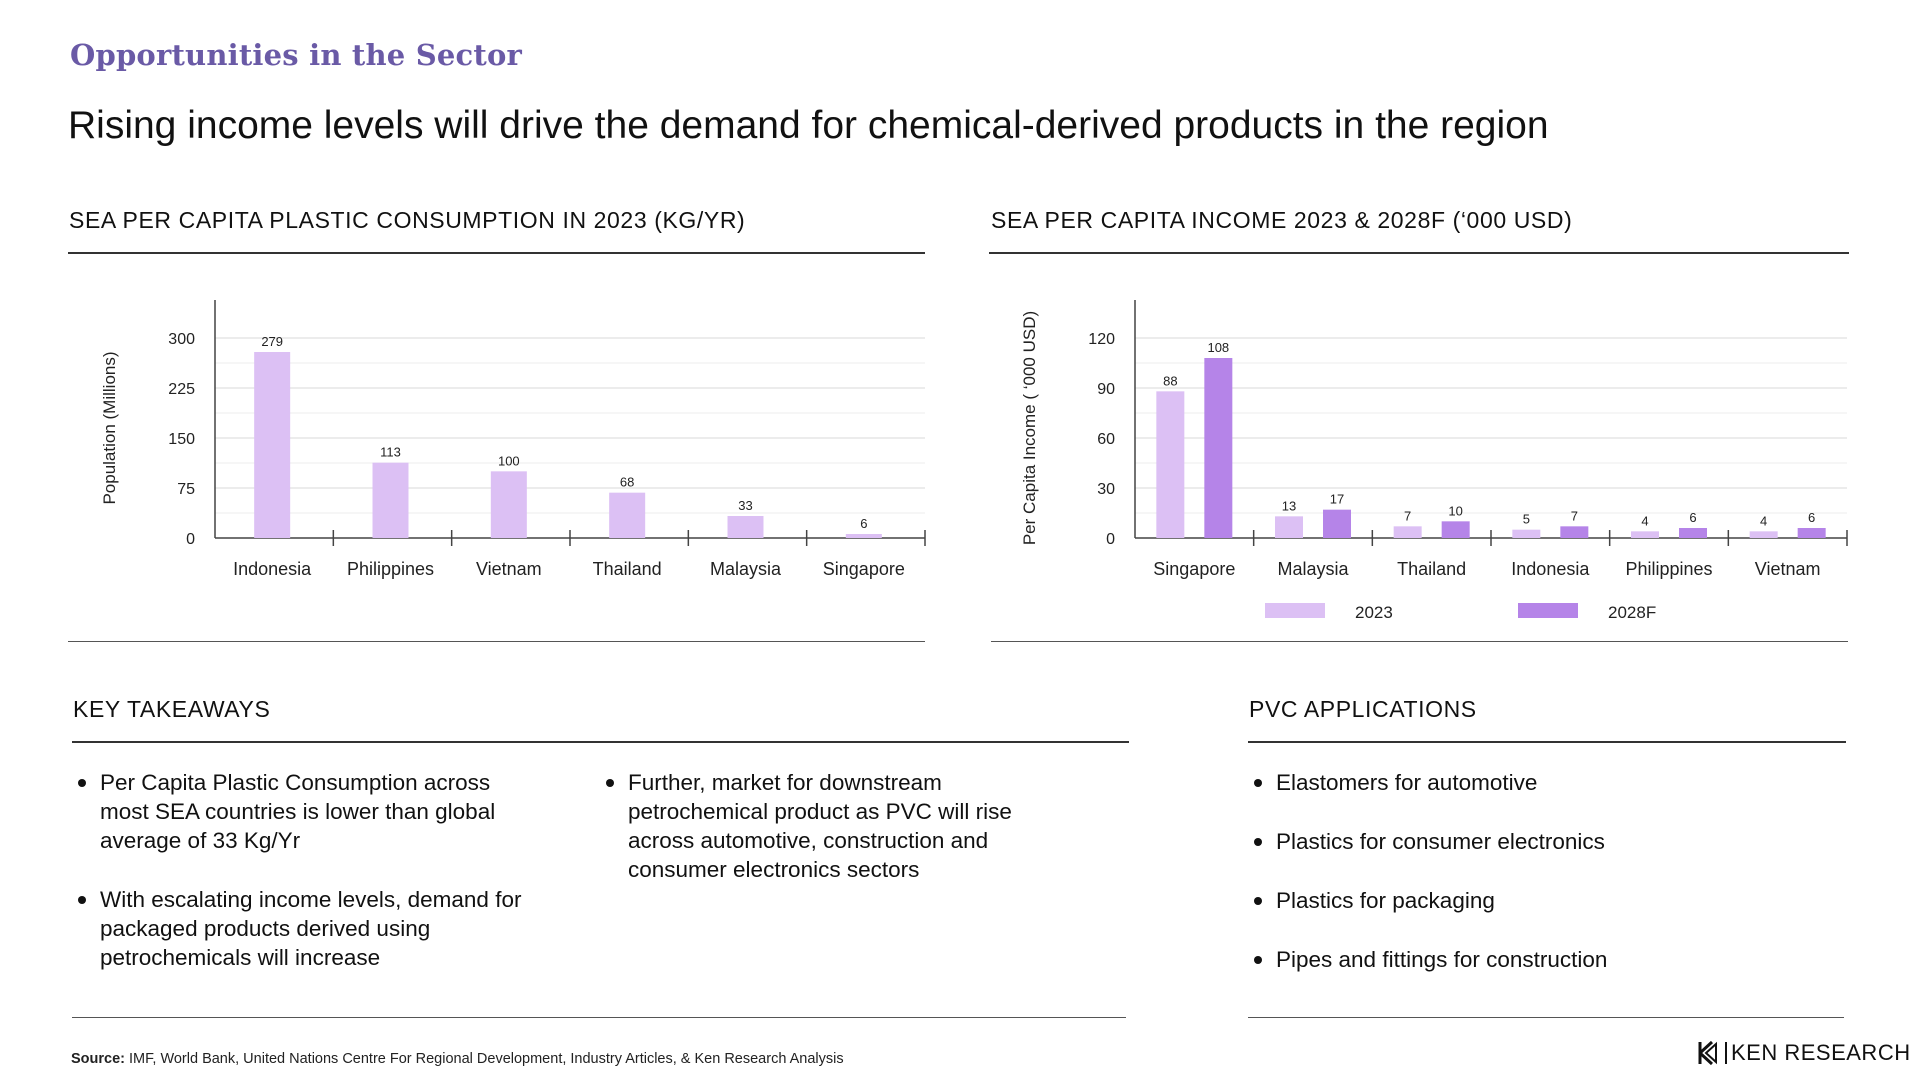  I want to click on key-takeaways-rule, so click(600, 742).